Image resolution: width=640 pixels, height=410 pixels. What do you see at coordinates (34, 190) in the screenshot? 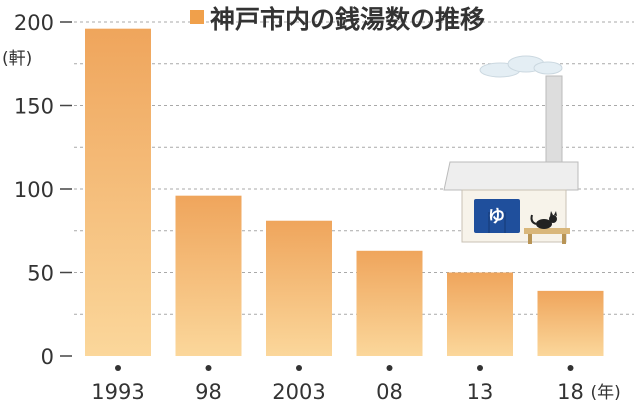
I see `y-tick-label: 100` at bounding box center [34, 190].